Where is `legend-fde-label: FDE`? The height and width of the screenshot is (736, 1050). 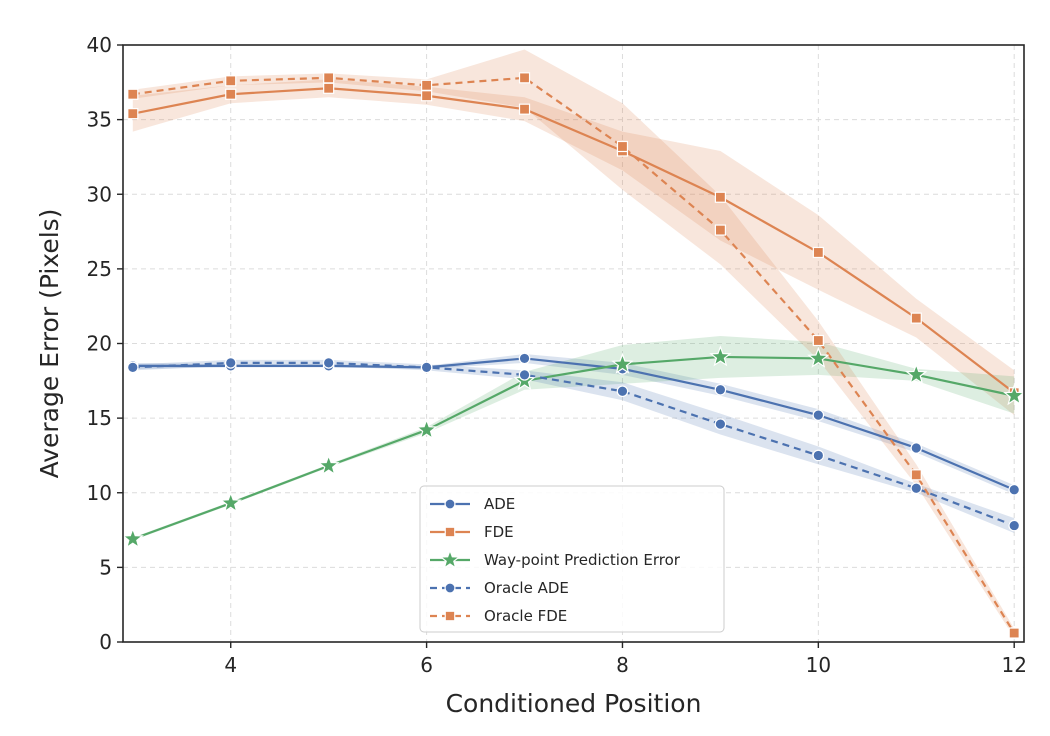 legend-fde-label: FDE is located at coordinates (499, 532).